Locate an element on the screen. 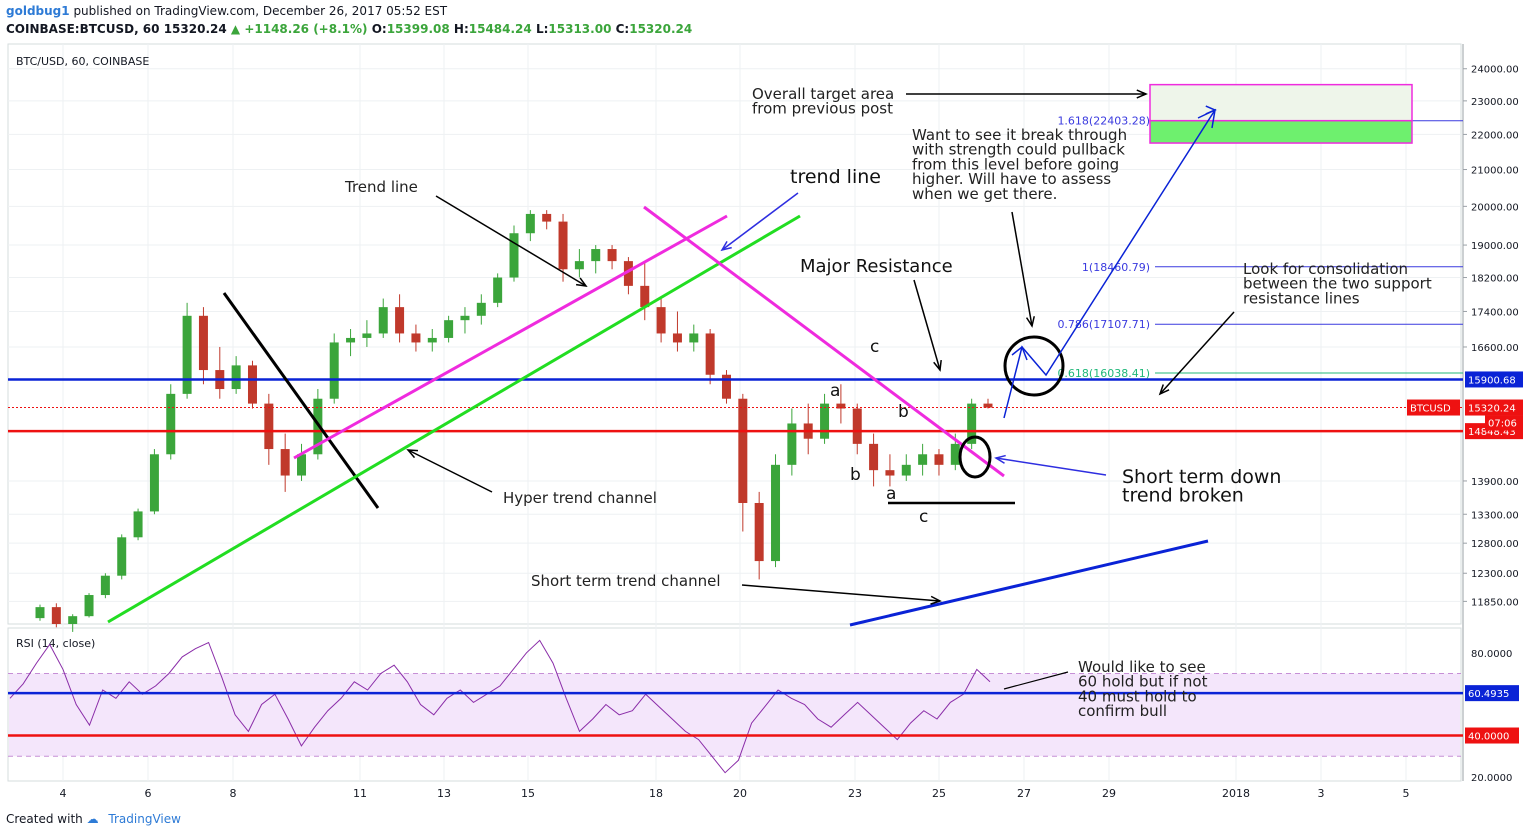 The height and width of the screenshot is (838, 1526). major-down-trend-line is located at coordinates (824, 341).